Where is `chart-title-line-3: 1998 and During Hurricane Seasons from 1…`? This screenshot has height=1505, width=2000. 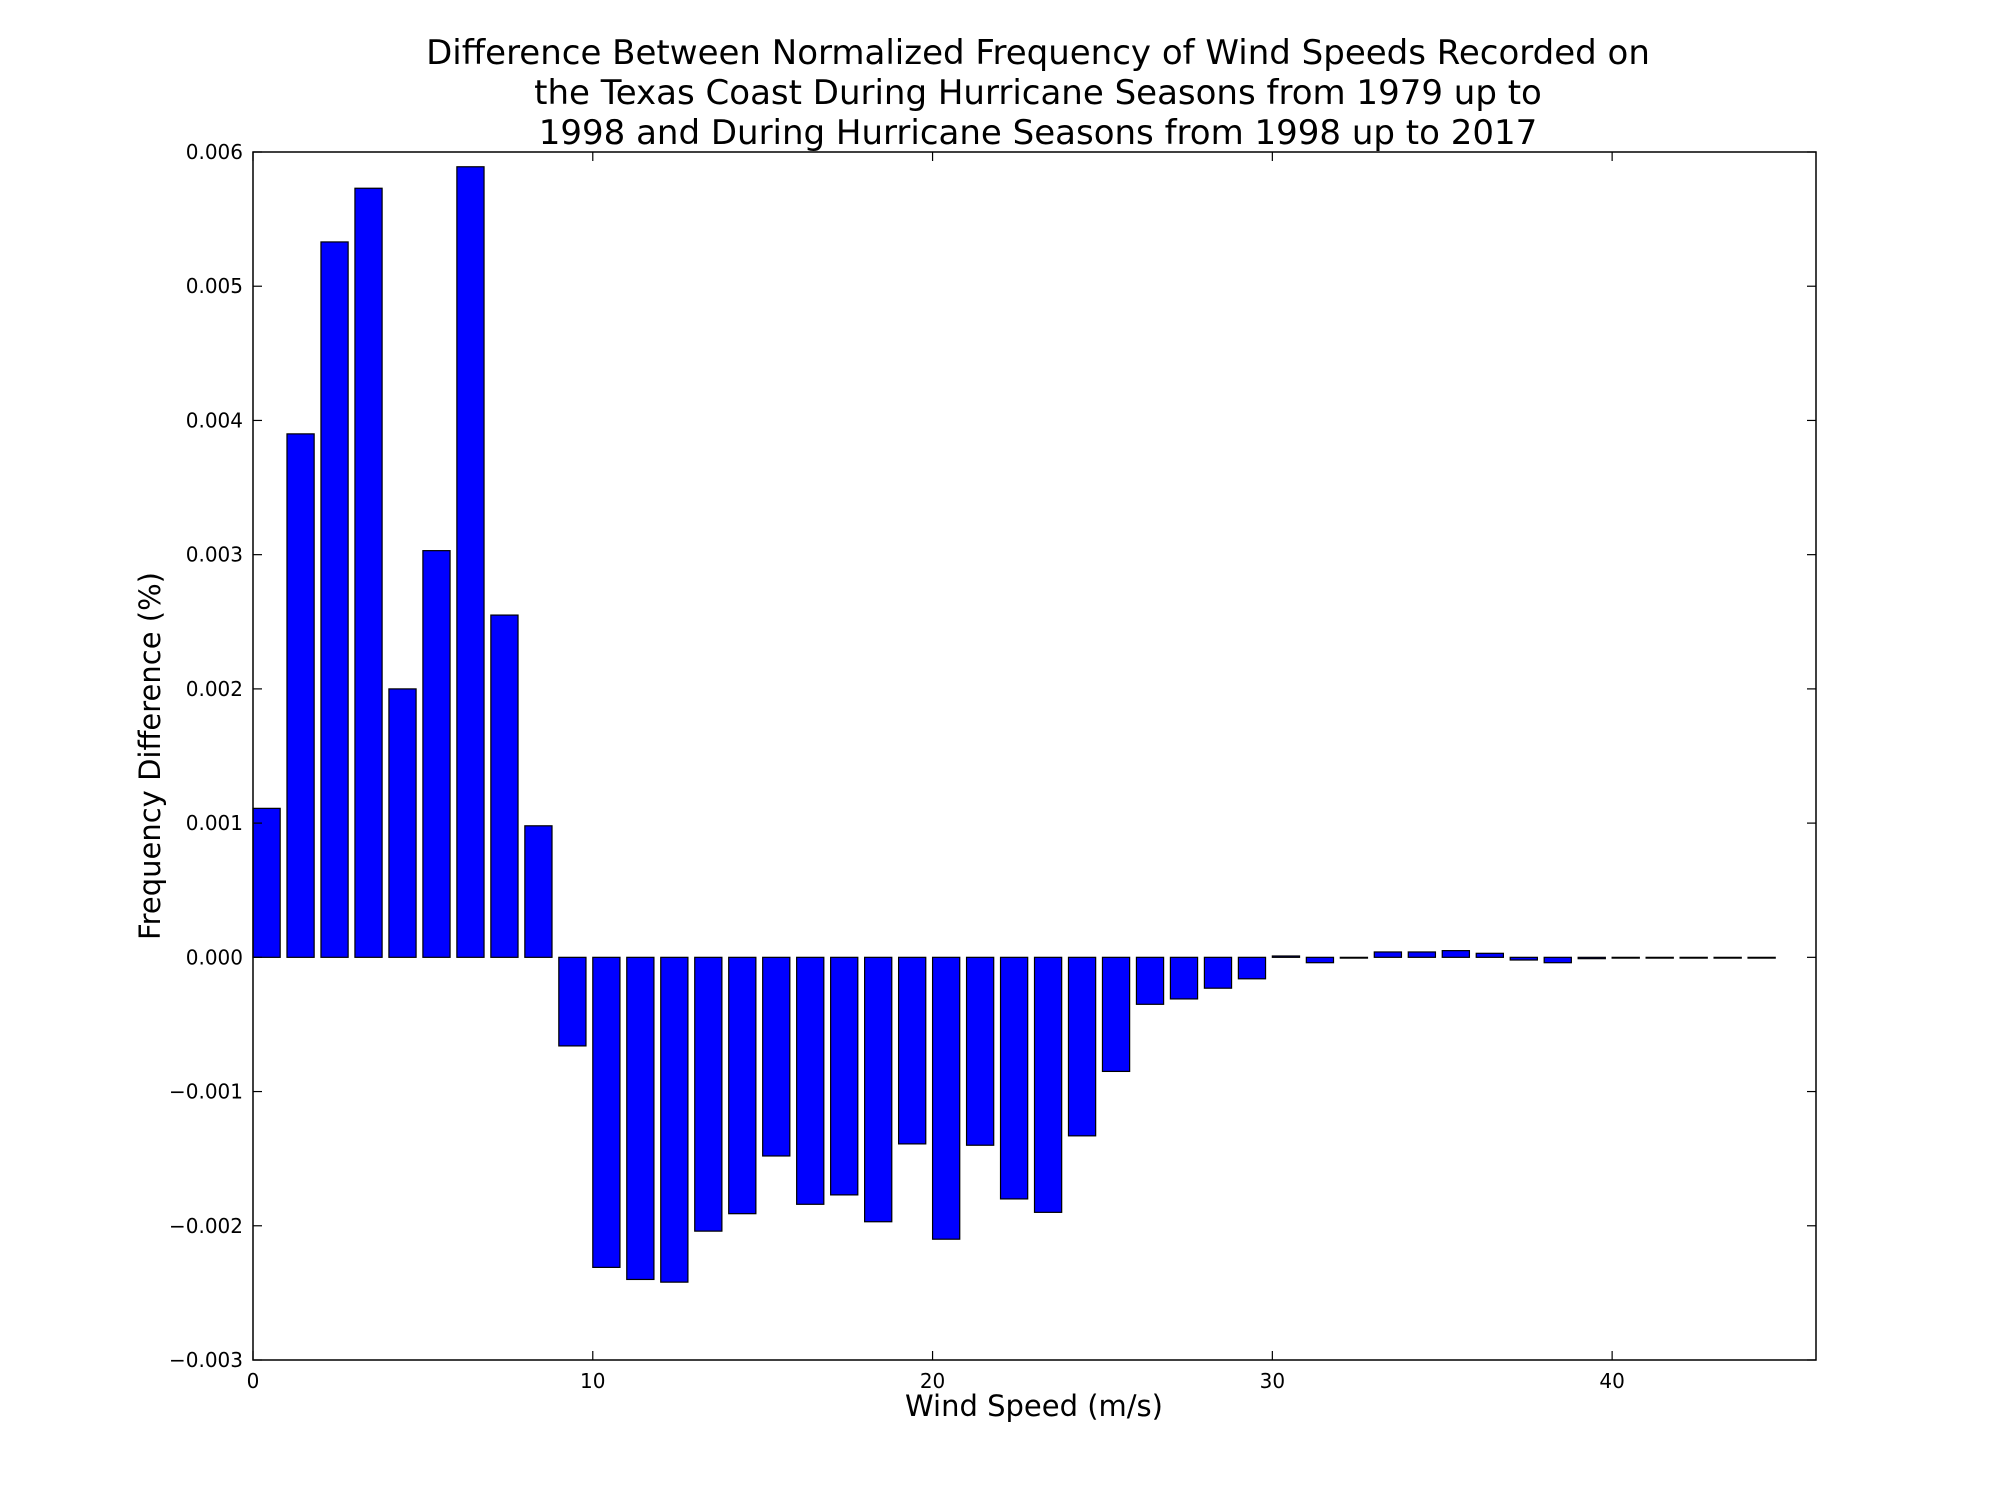 chart-title-line-3: 1998 and During Hurricane Seasons from 1… is located at coordinates (1038, 133).